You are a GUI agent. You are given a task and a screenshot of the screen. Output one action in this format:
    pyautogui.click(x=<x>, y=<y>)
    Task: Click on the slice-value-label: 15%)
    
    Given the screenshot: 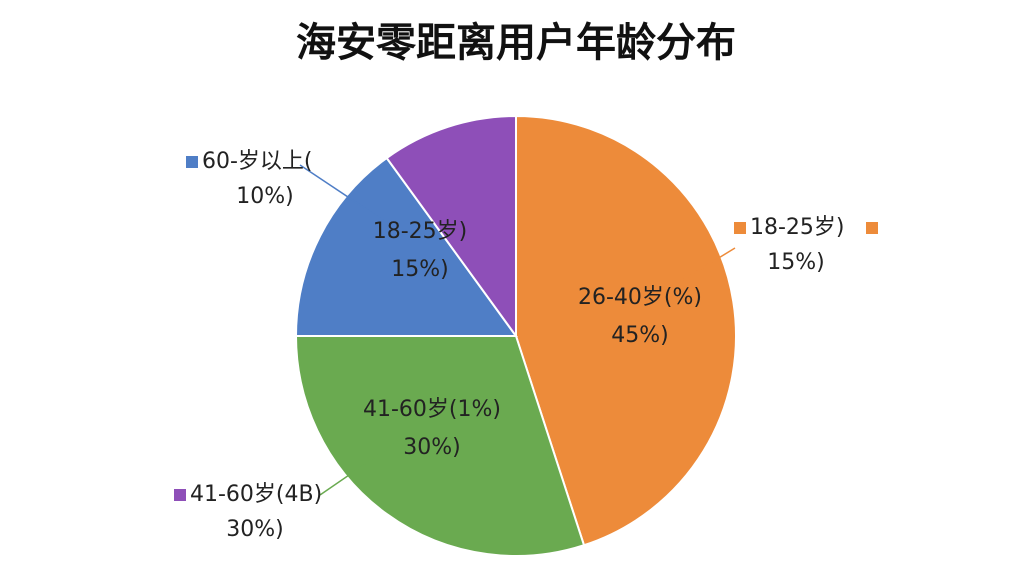 What is the action you would take?
    pyautogui.click(x=419, y=269)
    